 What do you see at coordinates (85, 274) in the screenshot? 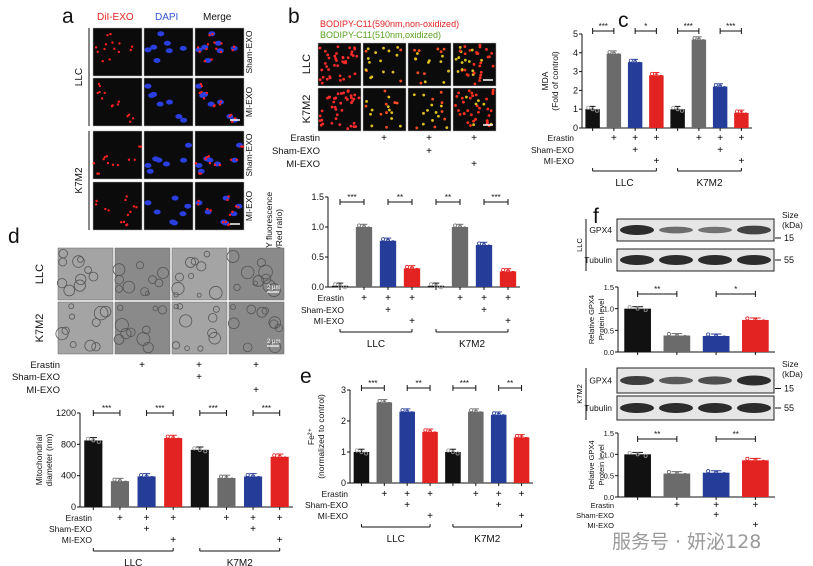
I see `tem-background` at bounding box center [85, 274].